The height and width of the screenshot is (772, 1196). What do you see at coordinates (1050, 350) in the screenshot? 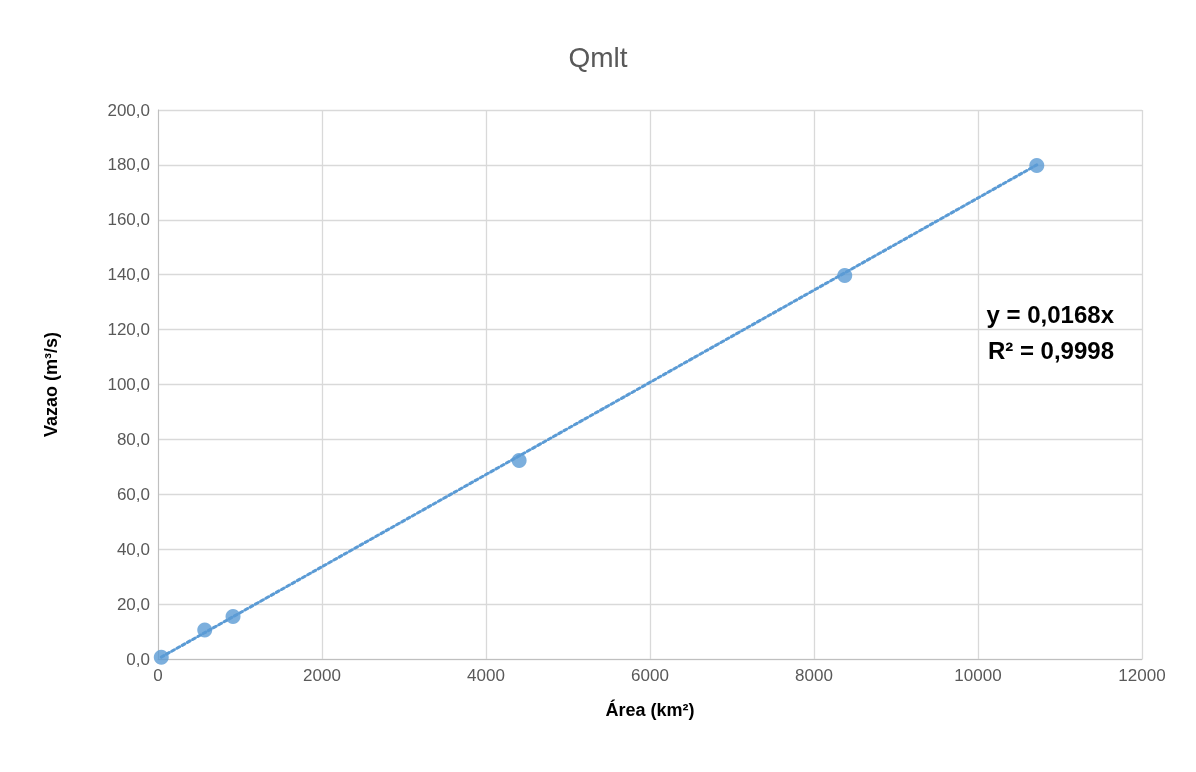
I see `annotation: R² = 0,9998` at bounding box center [1050, 350].